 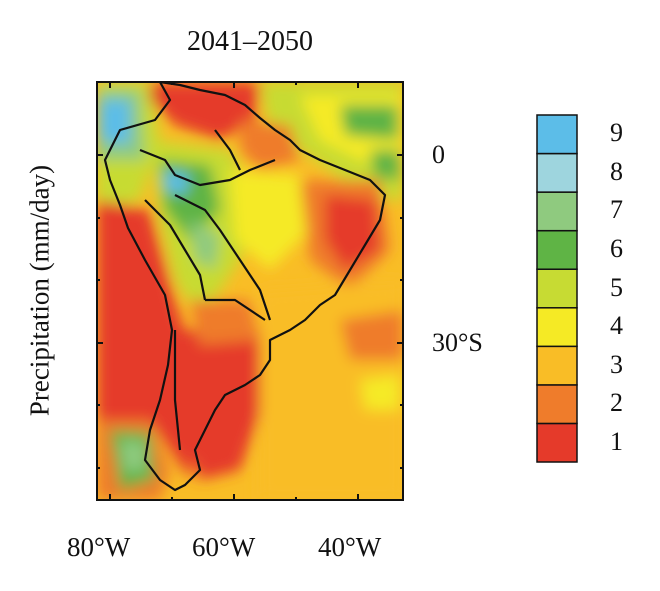 I want to click on colorbar-label-3: 3, so click(x=616, y=364).